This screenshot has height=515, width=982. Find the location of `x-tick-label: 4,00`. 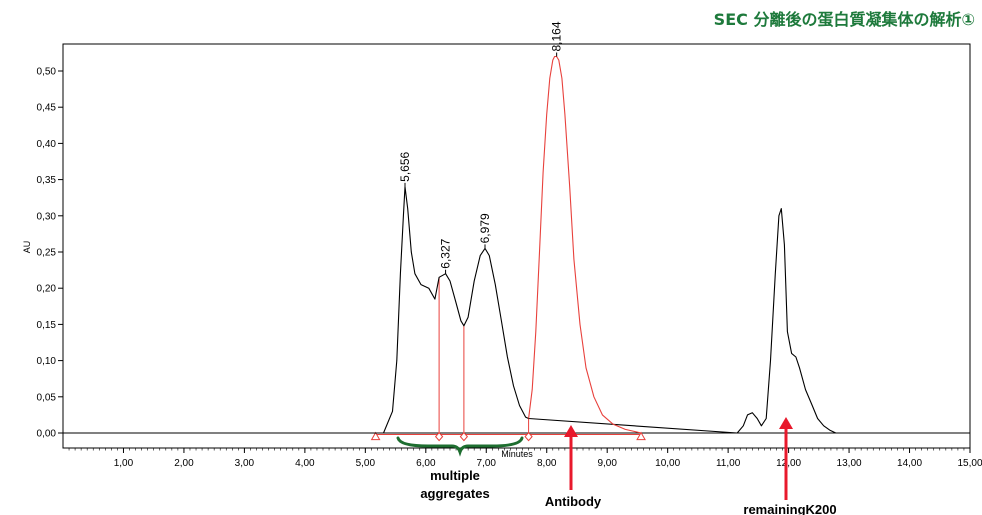

x-tick-label: 4,00 is located at coordinates (305, 463).